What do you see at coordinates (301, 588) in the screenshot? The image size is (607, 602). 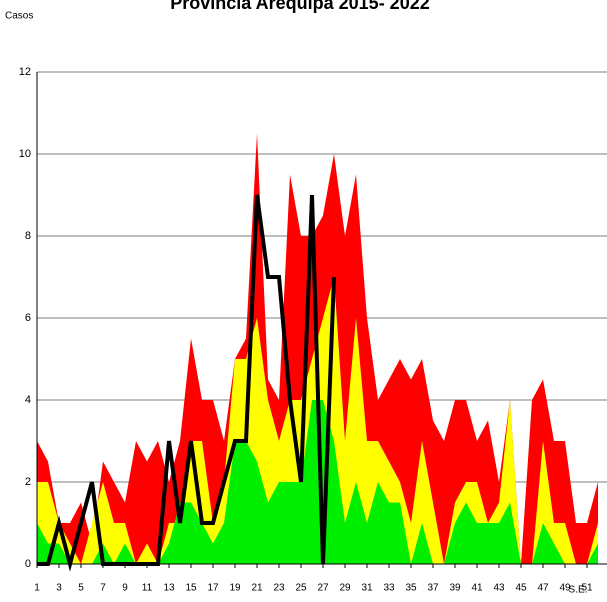 I see `x-tick-label: 25` at bounding box center [301, 588].